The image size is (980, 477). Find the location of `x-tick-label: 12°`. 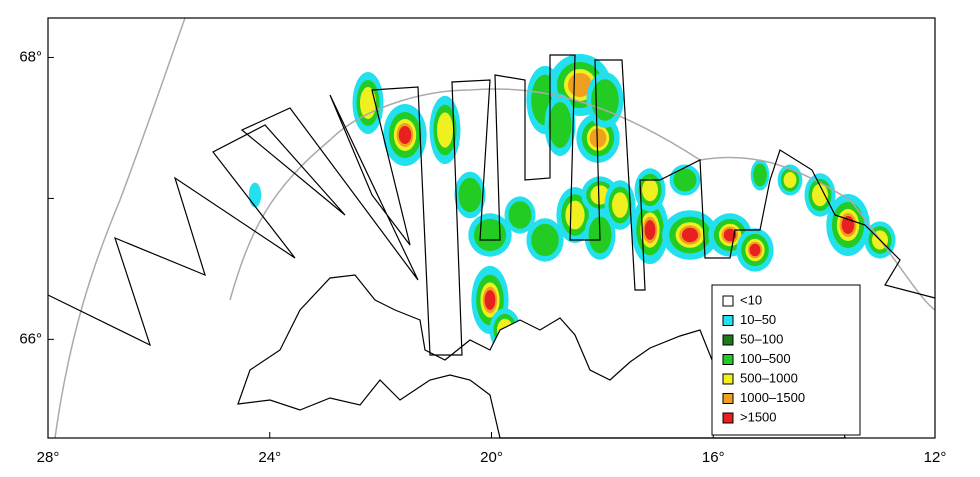

x-tick-label: 12° is located at coordinates (935, 457).